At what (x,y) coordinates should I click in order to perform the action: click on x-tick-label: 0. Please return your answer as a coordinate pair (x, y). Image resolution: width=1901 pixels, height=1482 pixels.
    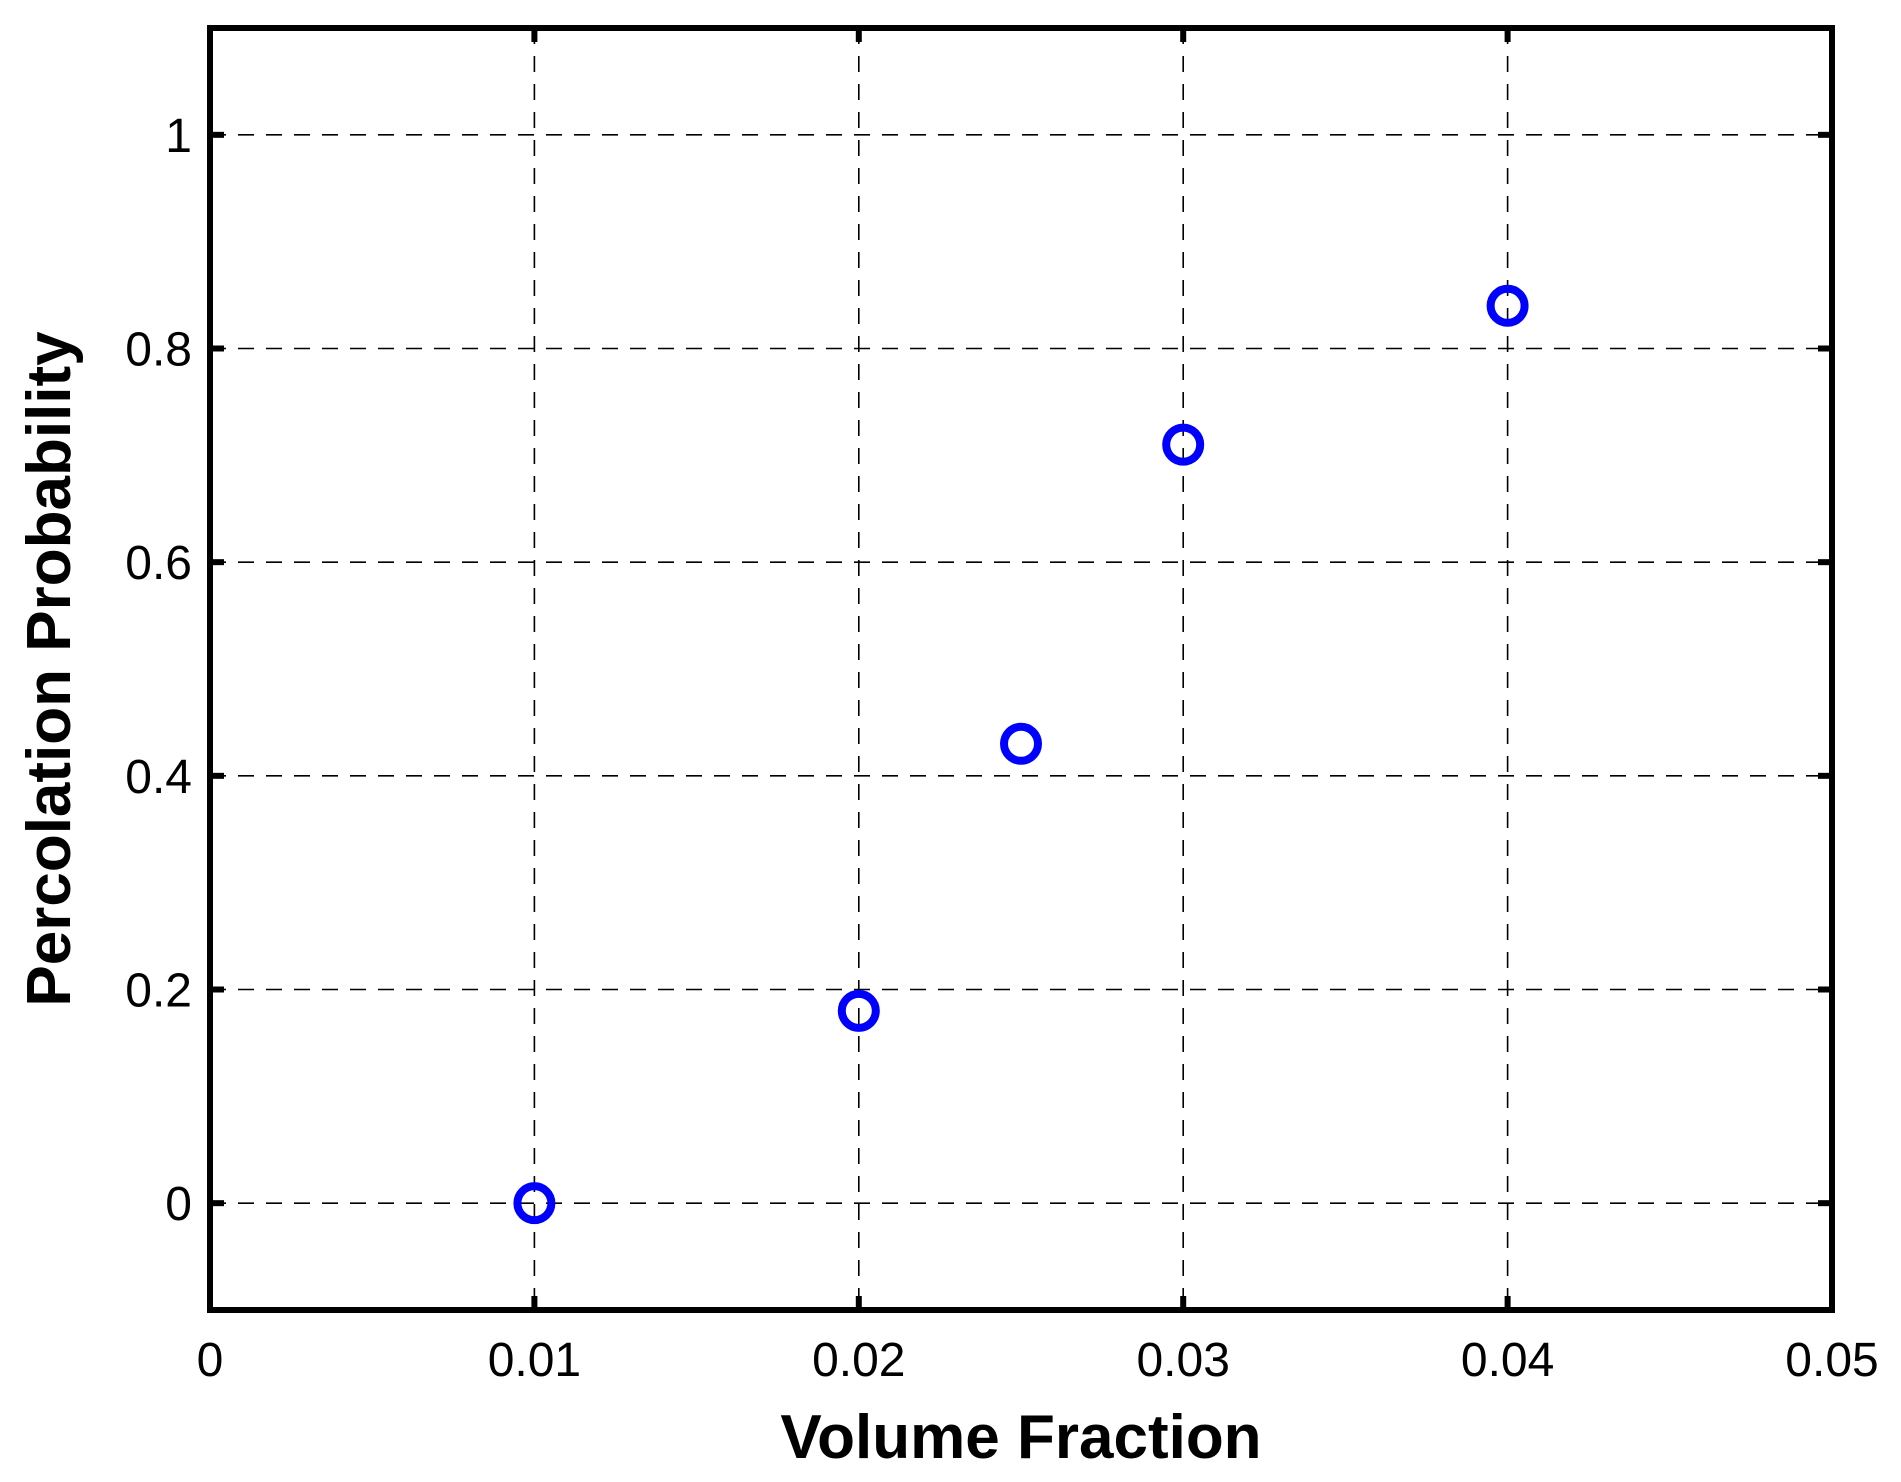
    Looking at the image, I should click on (210, 1360).